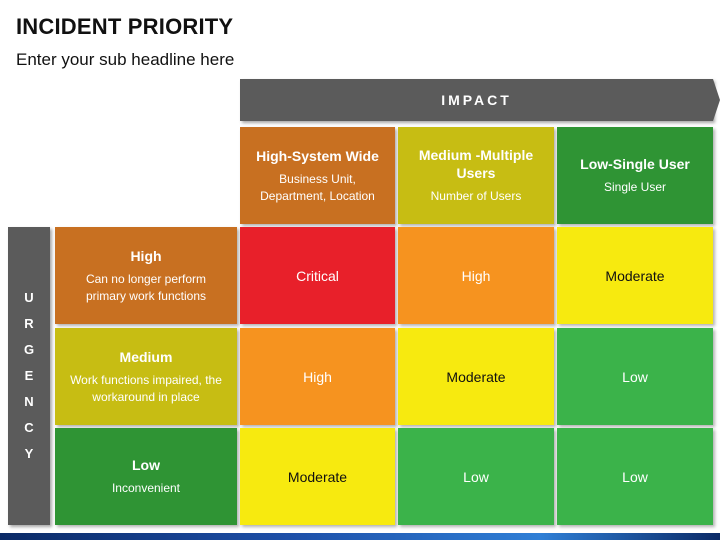  Describe the element at coordinates (635, 164) in the screenshot. I see `impact-column-title: Low-Single User` at that location.